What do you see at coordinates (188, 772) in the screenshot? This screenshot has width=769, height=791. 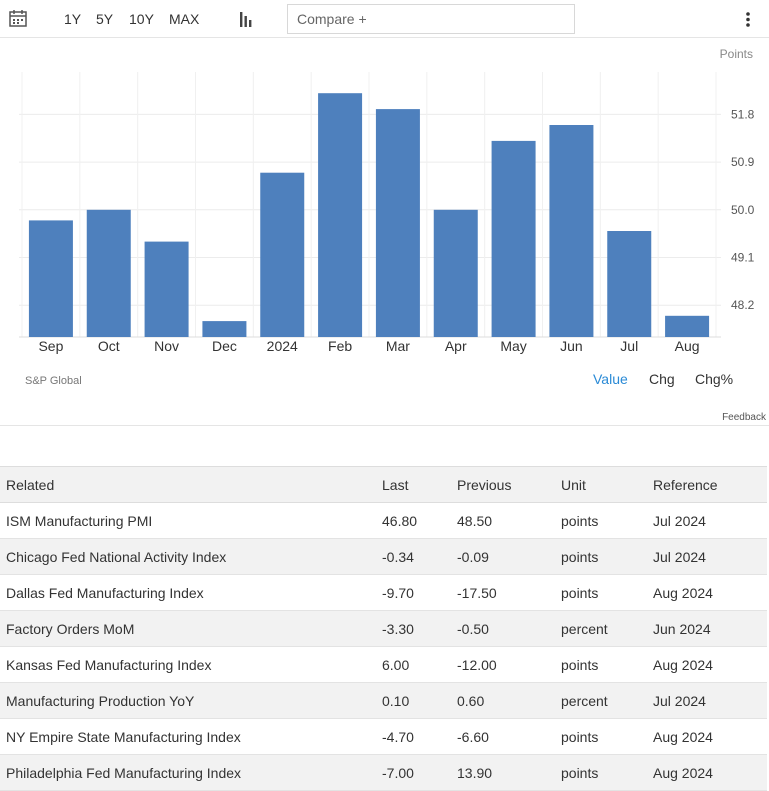 I see `cell-related: Philadelphia Fed Manufacturing Index` at bounding box center [188, 772].